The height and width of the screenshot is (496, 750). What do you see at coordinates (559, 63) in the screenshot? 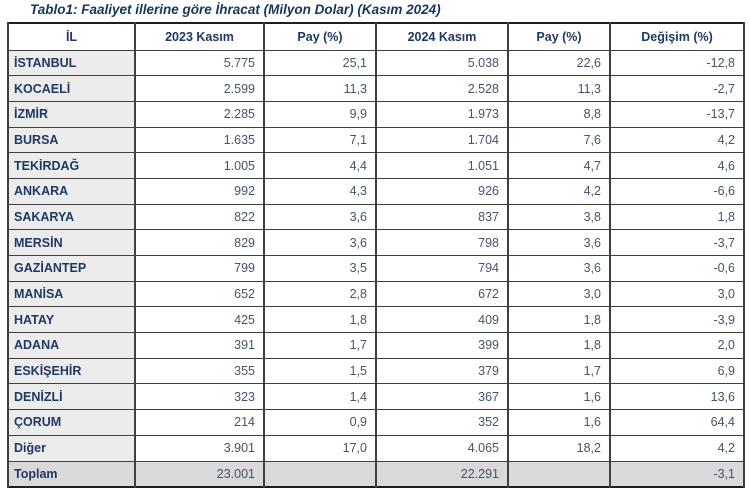
I see `value-cell: 22,6` at bounding box center [559, 63].